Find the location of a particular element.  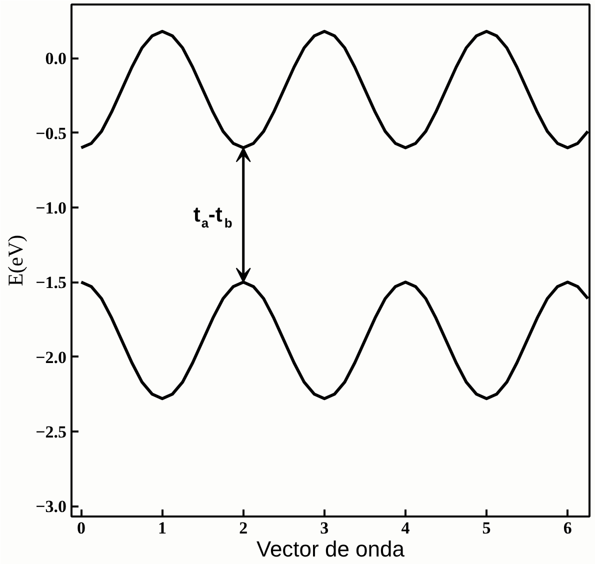

x-tick-label: 6 is located at coordinates (567, 528).